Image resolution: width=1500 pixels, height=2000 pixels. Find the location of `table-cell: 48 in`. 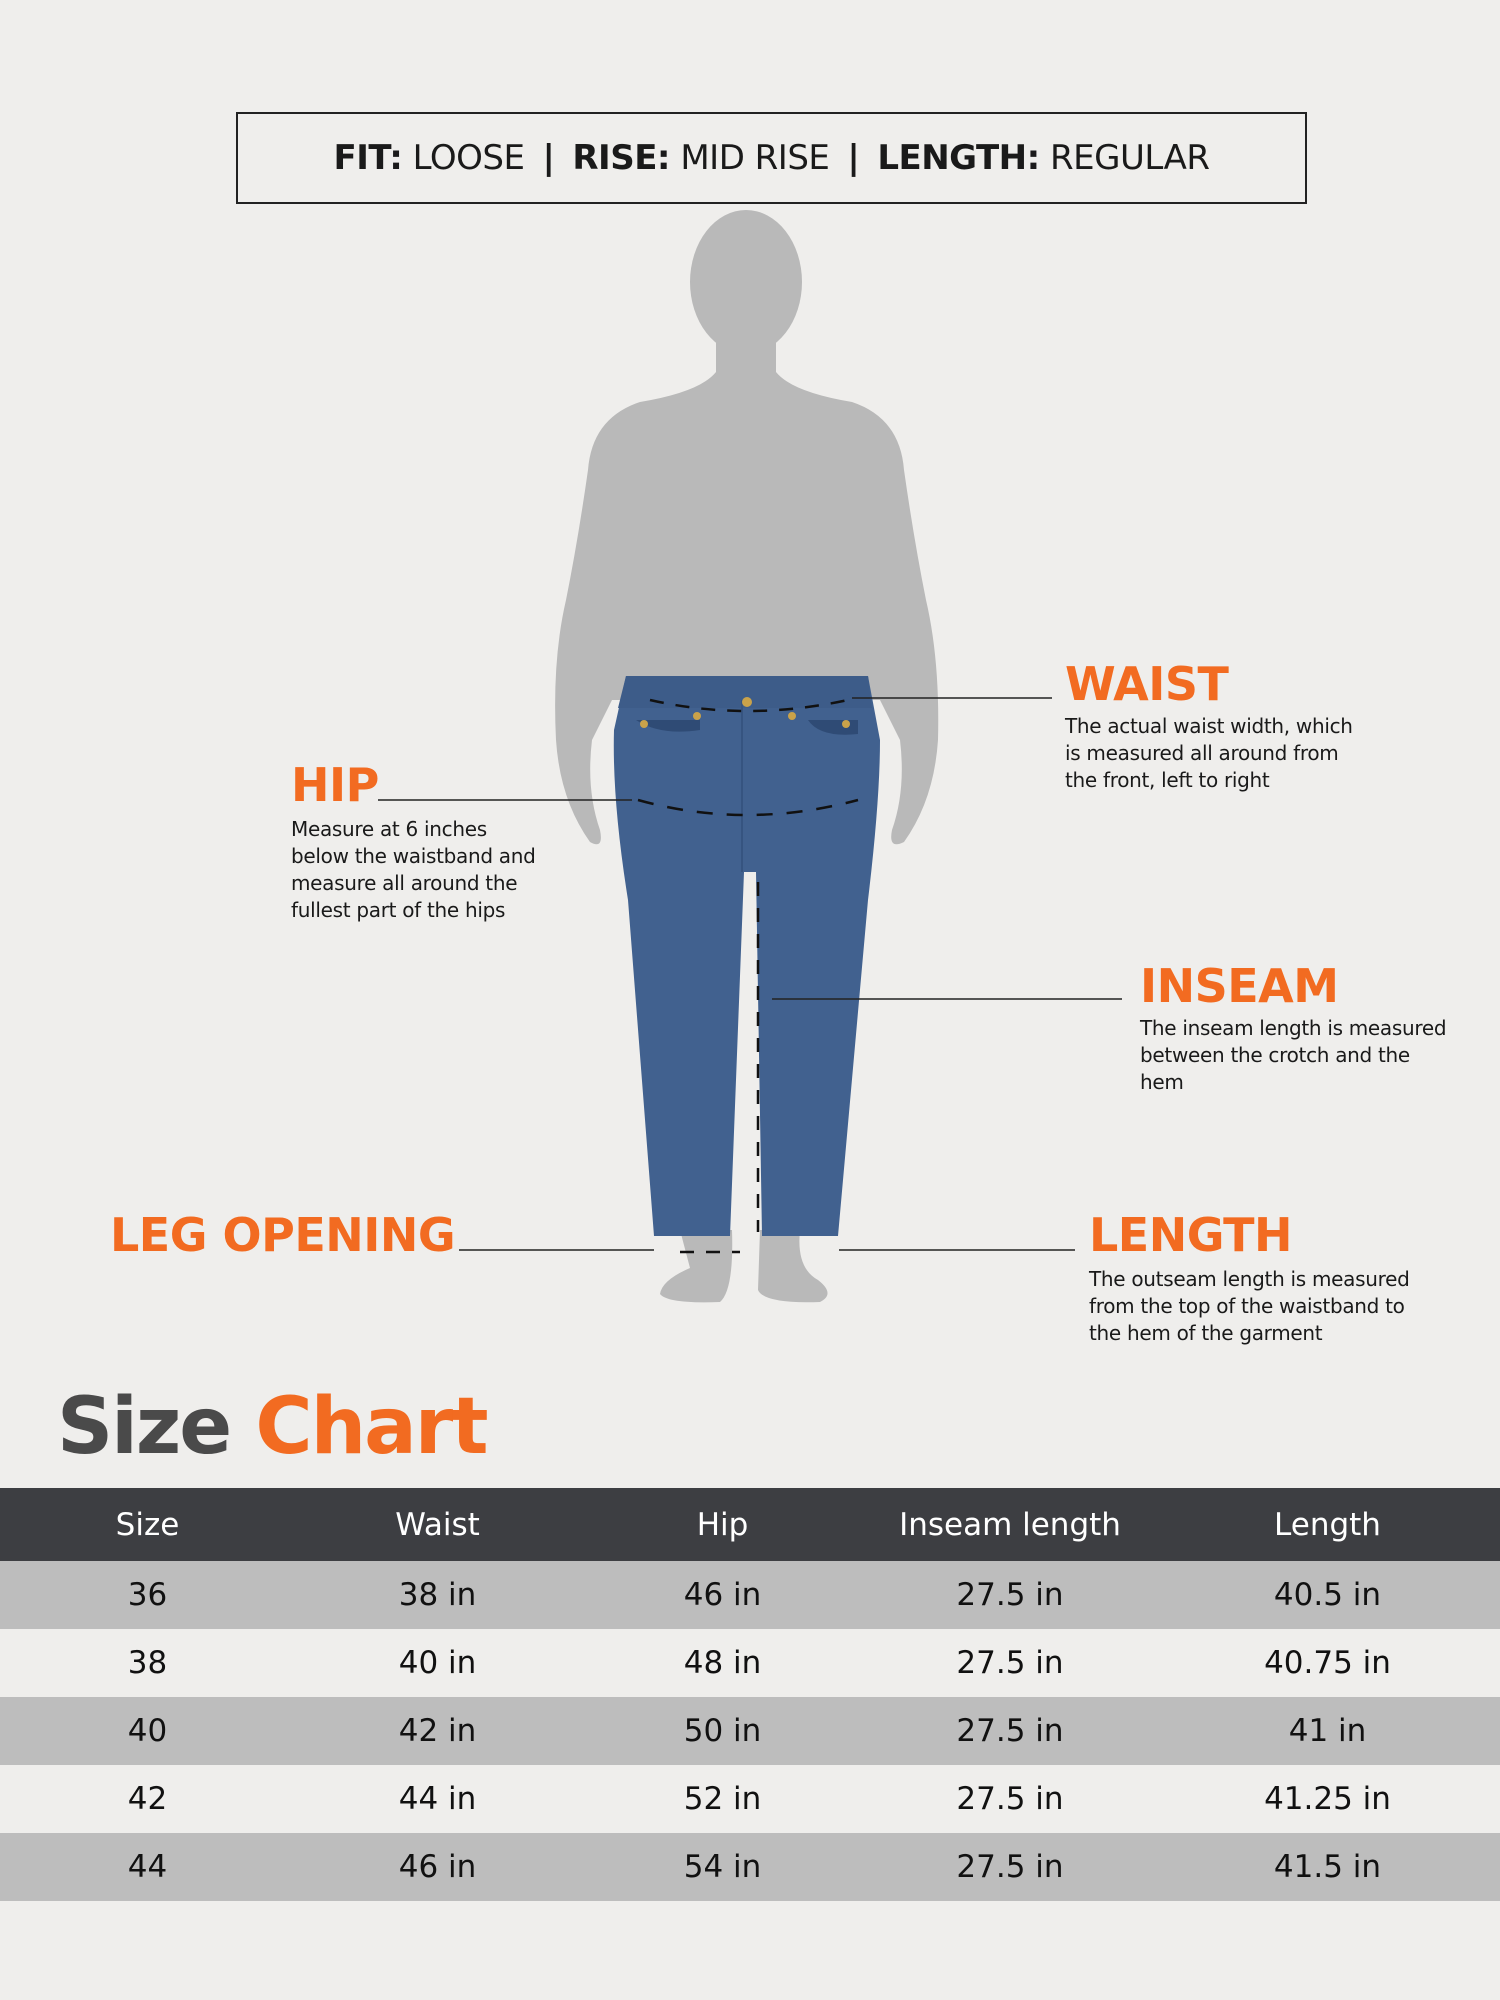

table-cell: 48 in is located at coordinates (722, 1663).